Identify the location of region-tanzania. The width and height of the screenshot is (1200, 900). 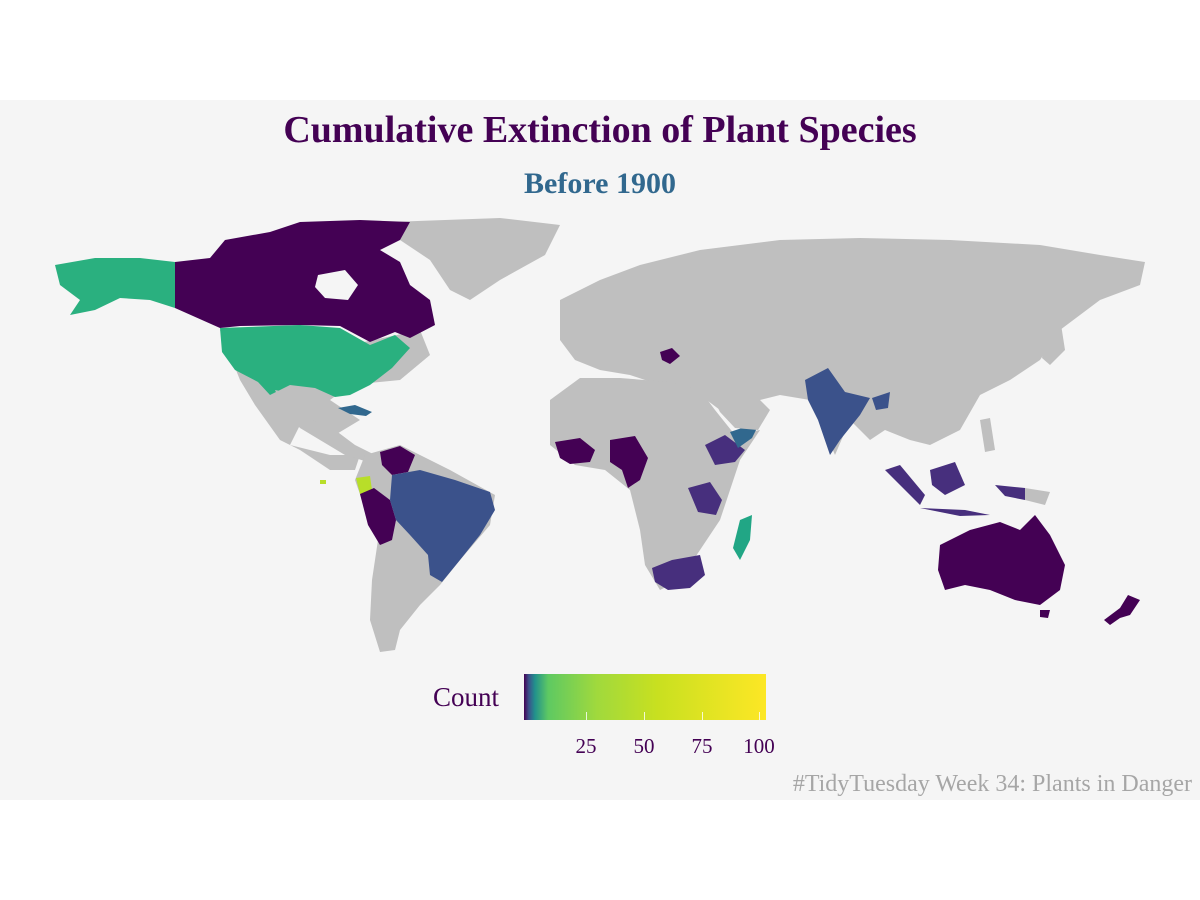
(705, 498).